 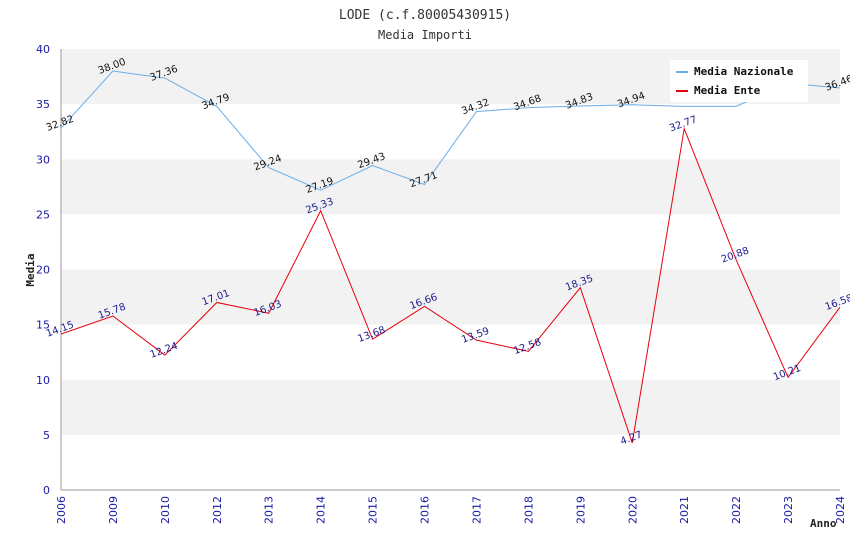 I want to click on x-tick-label: 2019, so click(x=580, y=510).